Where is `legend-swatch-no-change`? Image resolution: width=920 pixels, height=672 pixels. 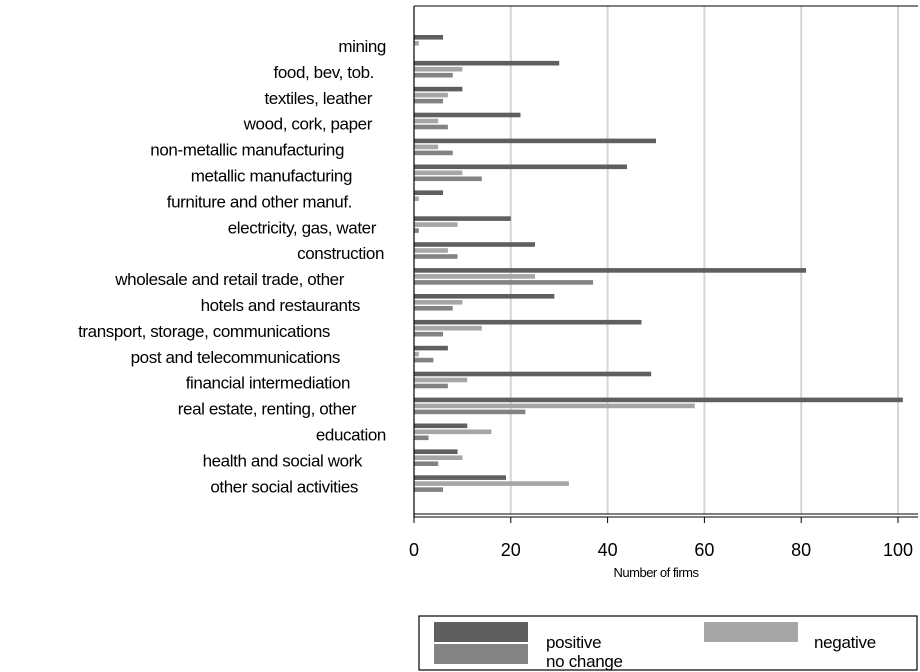 legend-swatch-no-change is located at coordinates (481, 654).